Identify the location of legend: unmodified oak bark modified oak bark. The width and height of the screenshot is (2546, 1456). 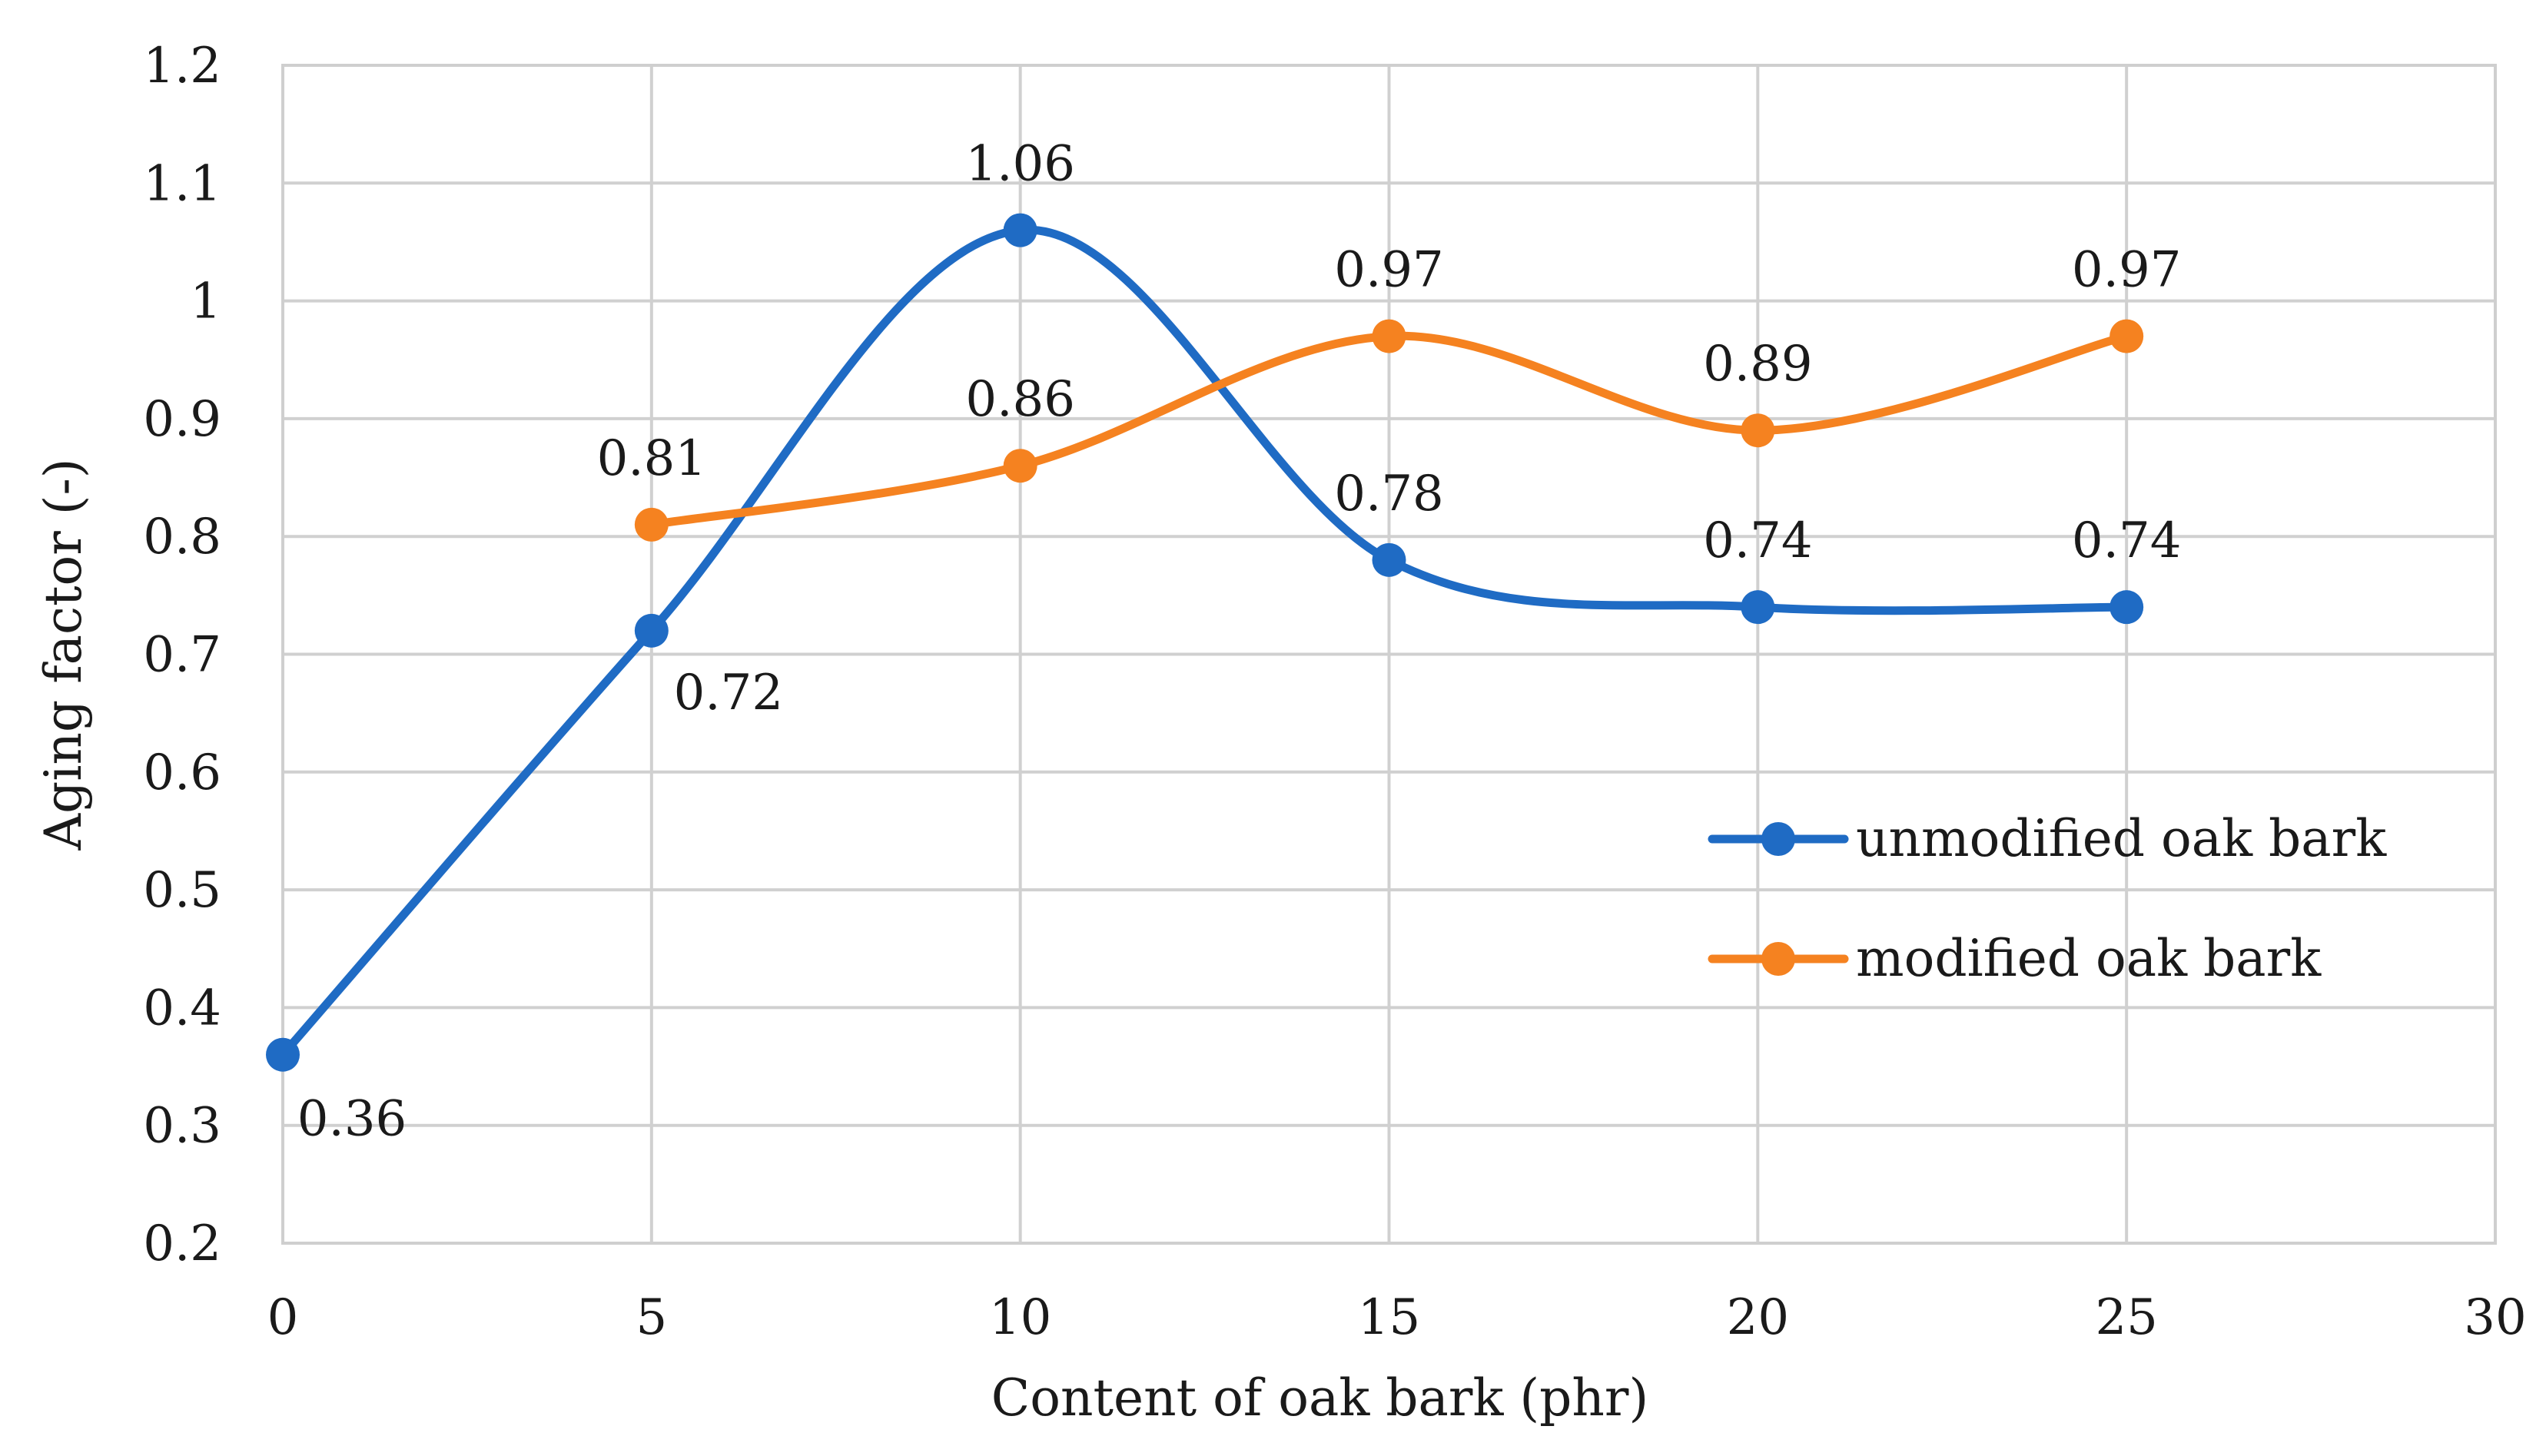
(2048, 898).